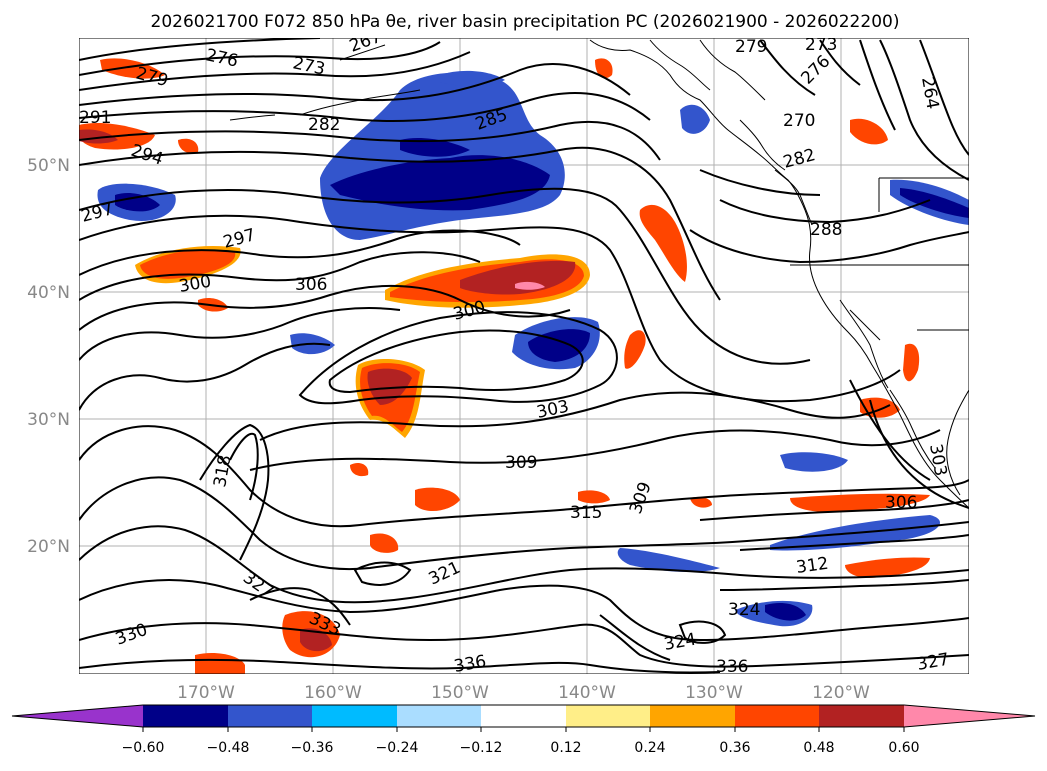 Image resolution: width=1047 pixels, height=771 pixels. I want to click on colorbar-extend-high, so click(969, 716).